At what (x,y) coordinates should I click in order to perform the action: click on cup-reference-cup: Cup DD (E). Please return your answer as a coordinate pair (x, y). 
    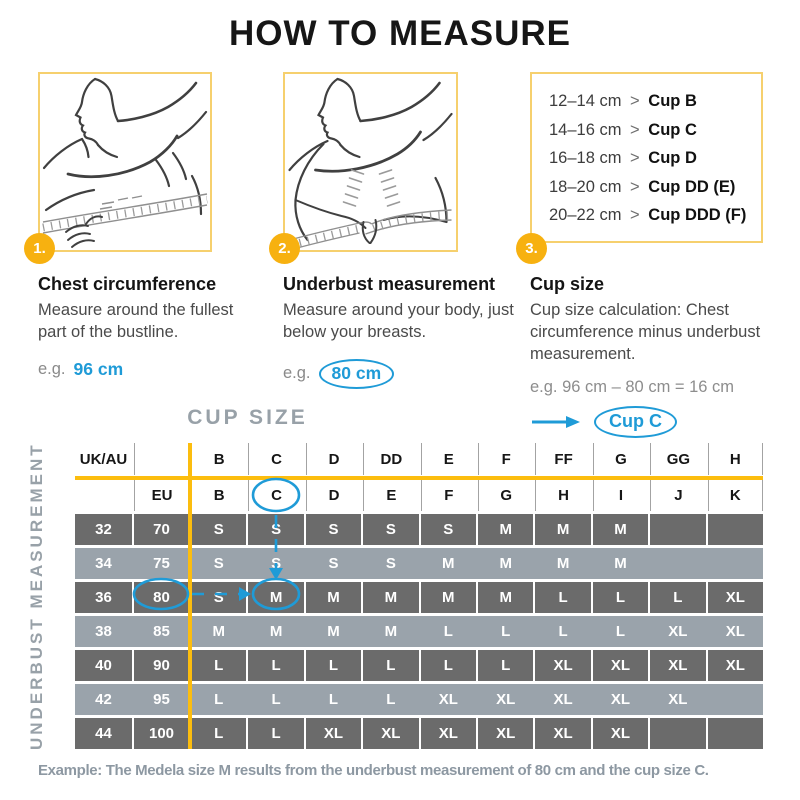
    Looking at the image, I should click on (692, 186).